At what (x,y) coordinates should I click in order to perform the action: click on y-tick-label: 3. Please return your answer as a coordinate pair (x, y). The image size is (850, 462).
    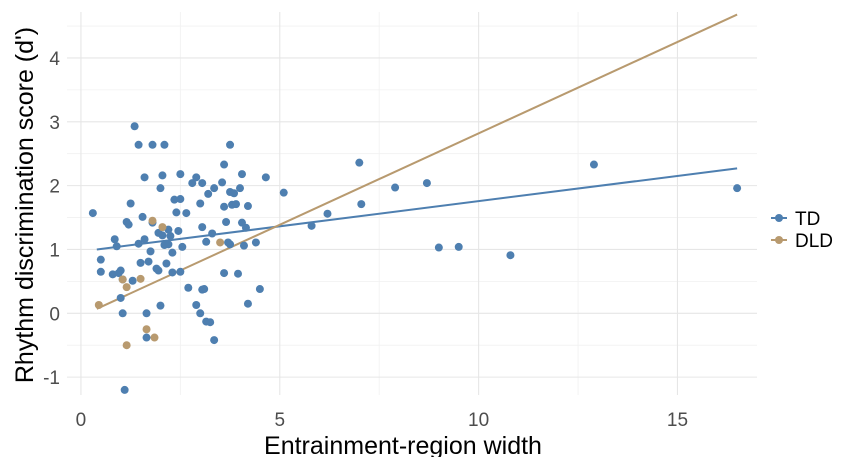
    Looking at the image, I should click on (54, 123).